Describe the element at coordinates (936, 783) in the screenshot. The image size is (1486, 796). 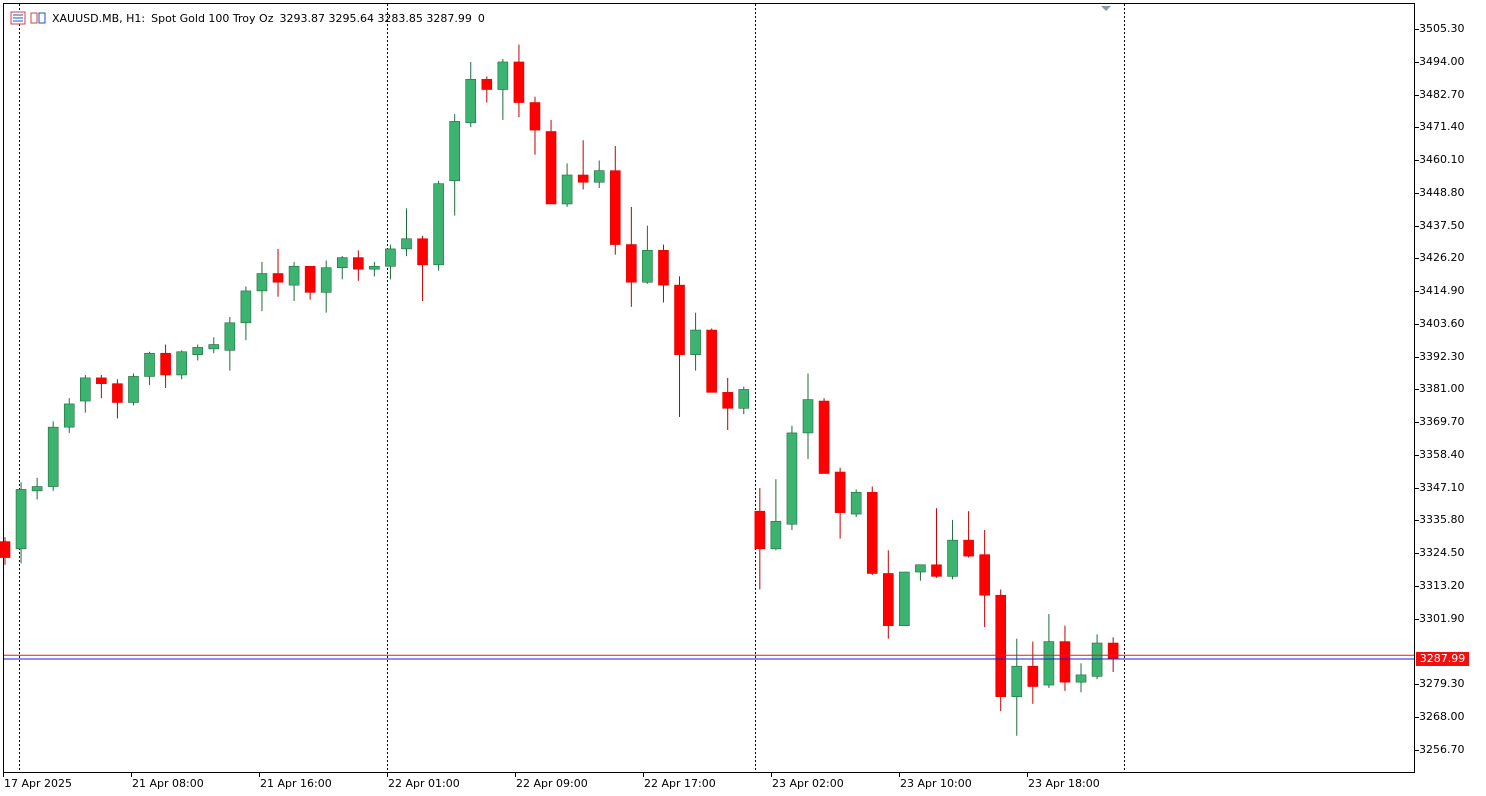
I see `time-label: 23 Apr 10:00` at that location.